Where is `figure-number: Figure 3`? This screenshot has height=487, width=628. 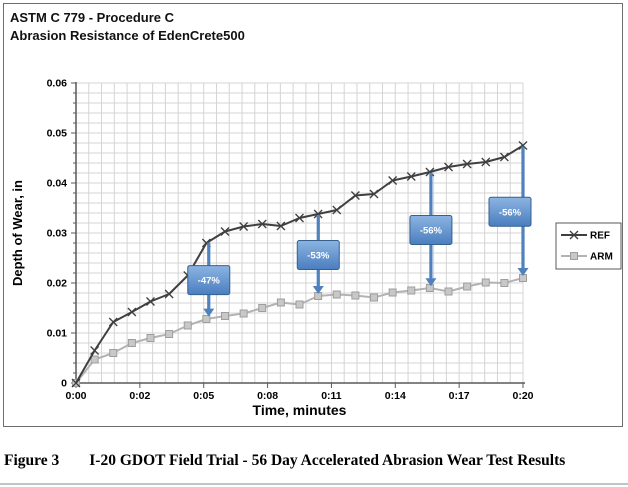
figure-number: Figure 3 is located at coordinates (32, 460).